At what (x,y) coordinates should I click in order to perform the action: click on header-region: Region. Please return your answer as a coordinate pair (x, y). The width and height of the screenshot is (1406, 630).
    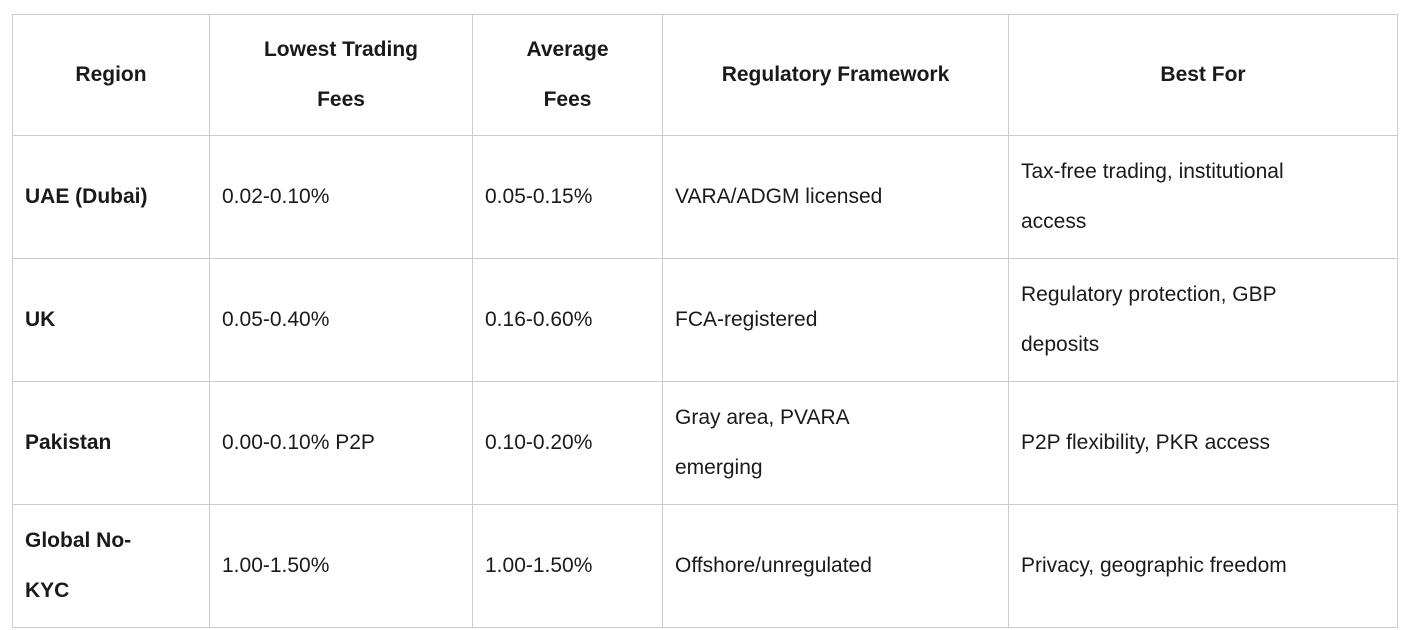
    Looking at the image, I should click on (111, 75).